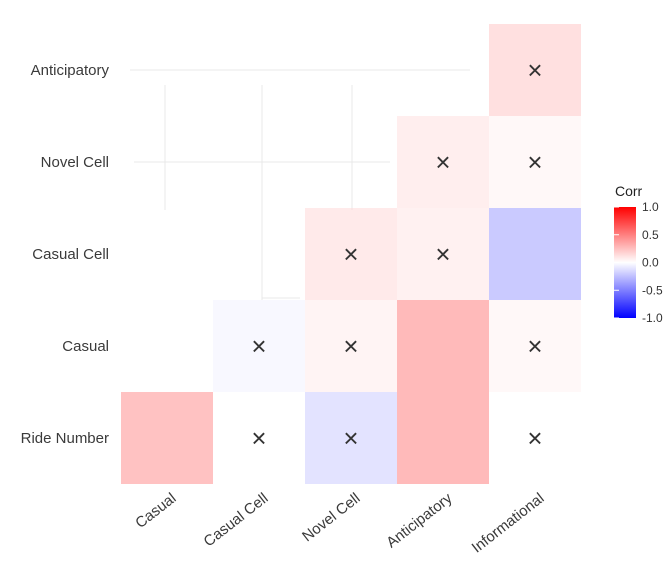 This screenshot has width=670, height=571. What do you see at coordinates (650, 207) in the screenshot?
I see `legend-tick-label: 1.0` at bounding box center [650, 207].